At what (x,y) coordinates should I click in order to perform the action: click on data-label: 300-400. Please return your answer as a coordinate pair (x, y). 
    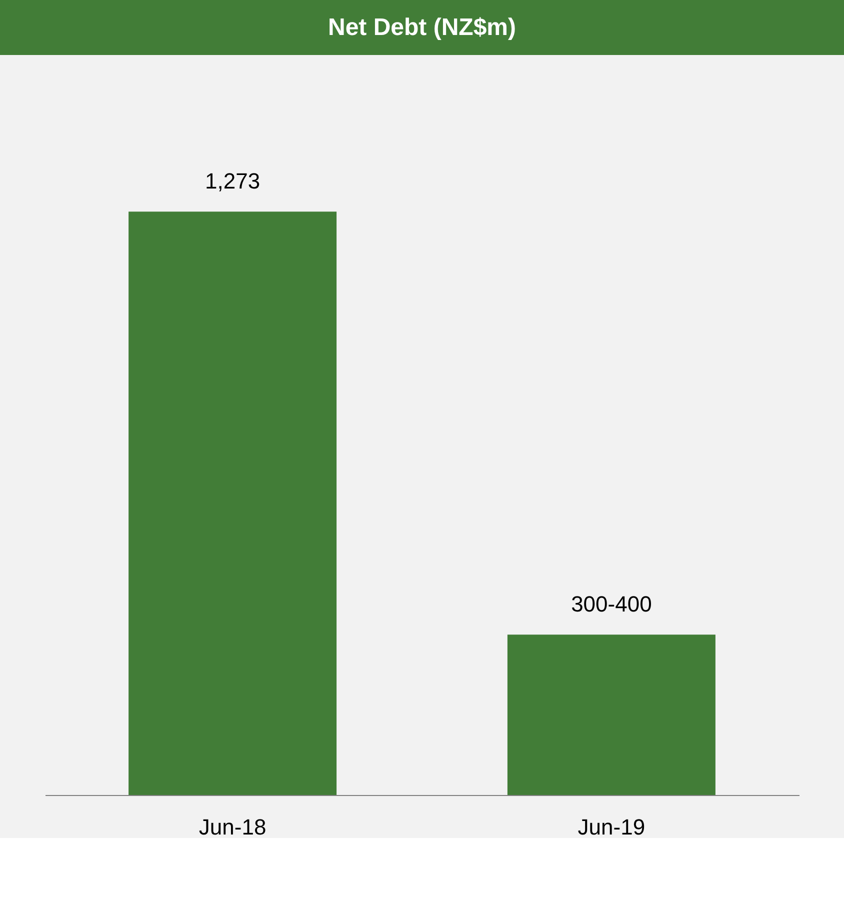
    Looking at the image, I should click on (611, 604).